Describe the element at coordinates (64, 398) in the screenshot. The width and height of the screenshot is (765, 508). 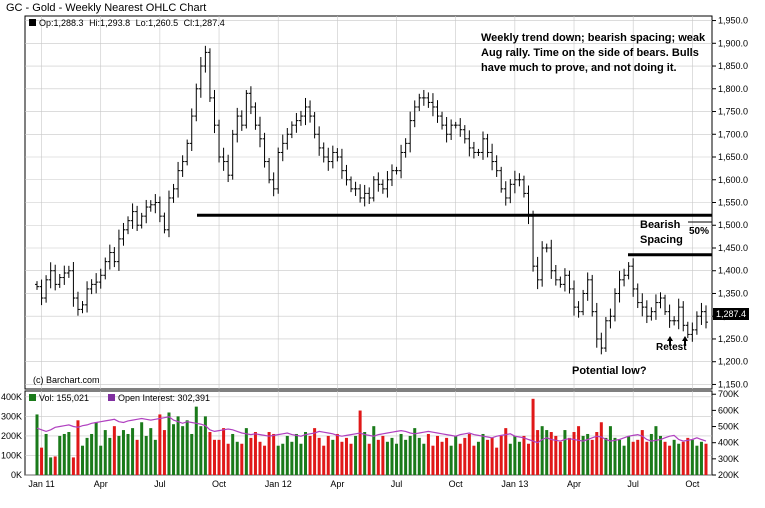
I see `volume-legend: Vol: 155,021` at that location.